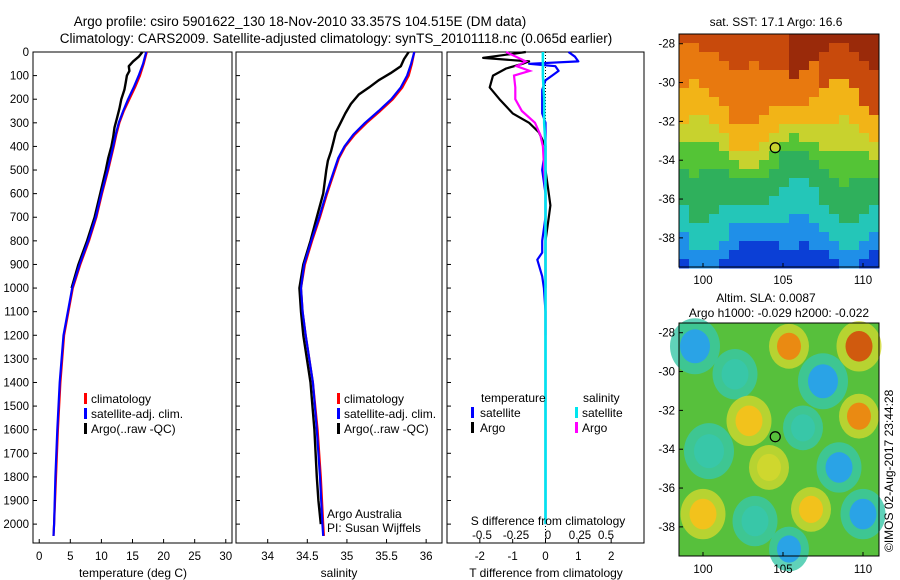  Describe the element at coordinates (137, 414) in the screenshot. I see `legend-satellite: satellite-adj. clim.` at that location.